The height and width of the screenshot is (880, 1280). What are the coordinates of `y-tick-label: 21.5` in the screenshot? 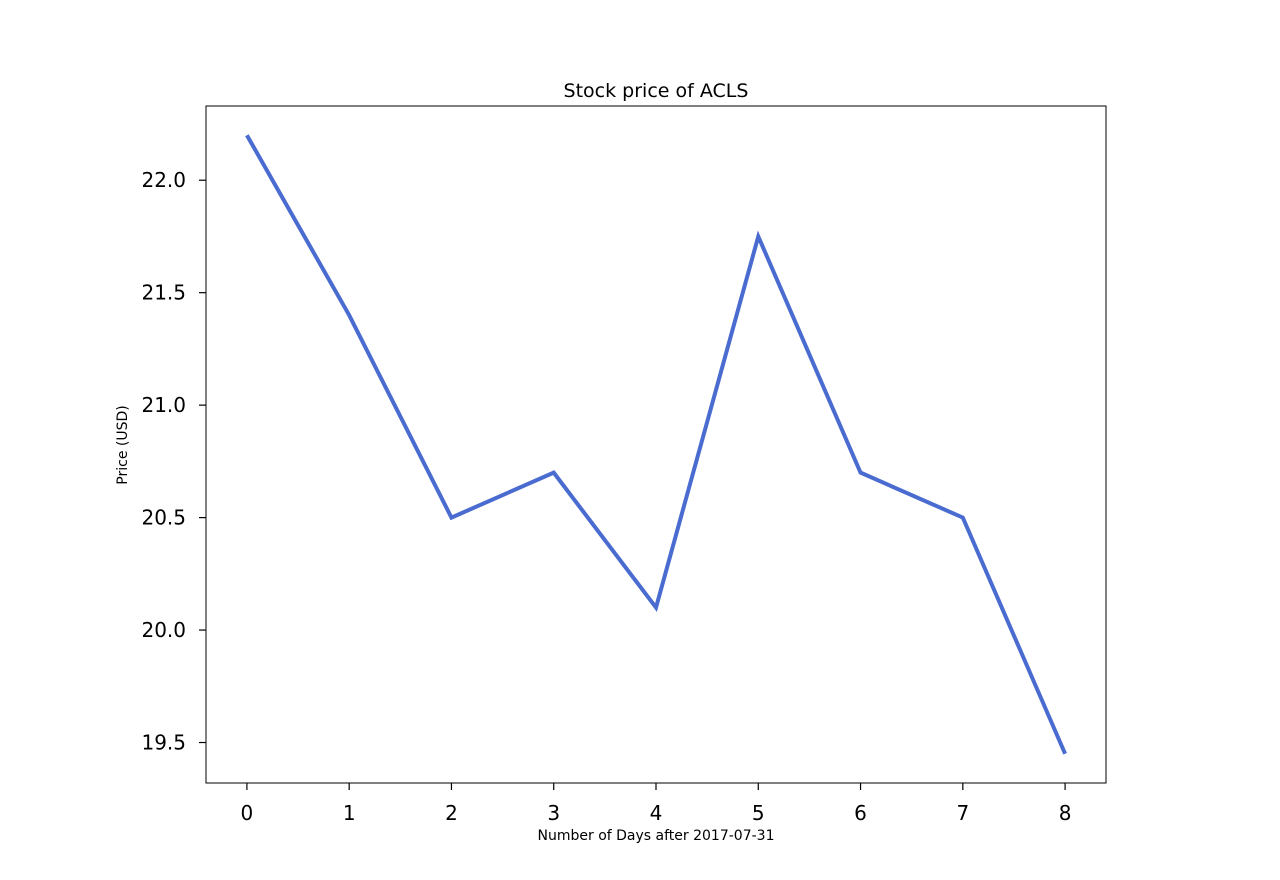 It's located at (163, 293).